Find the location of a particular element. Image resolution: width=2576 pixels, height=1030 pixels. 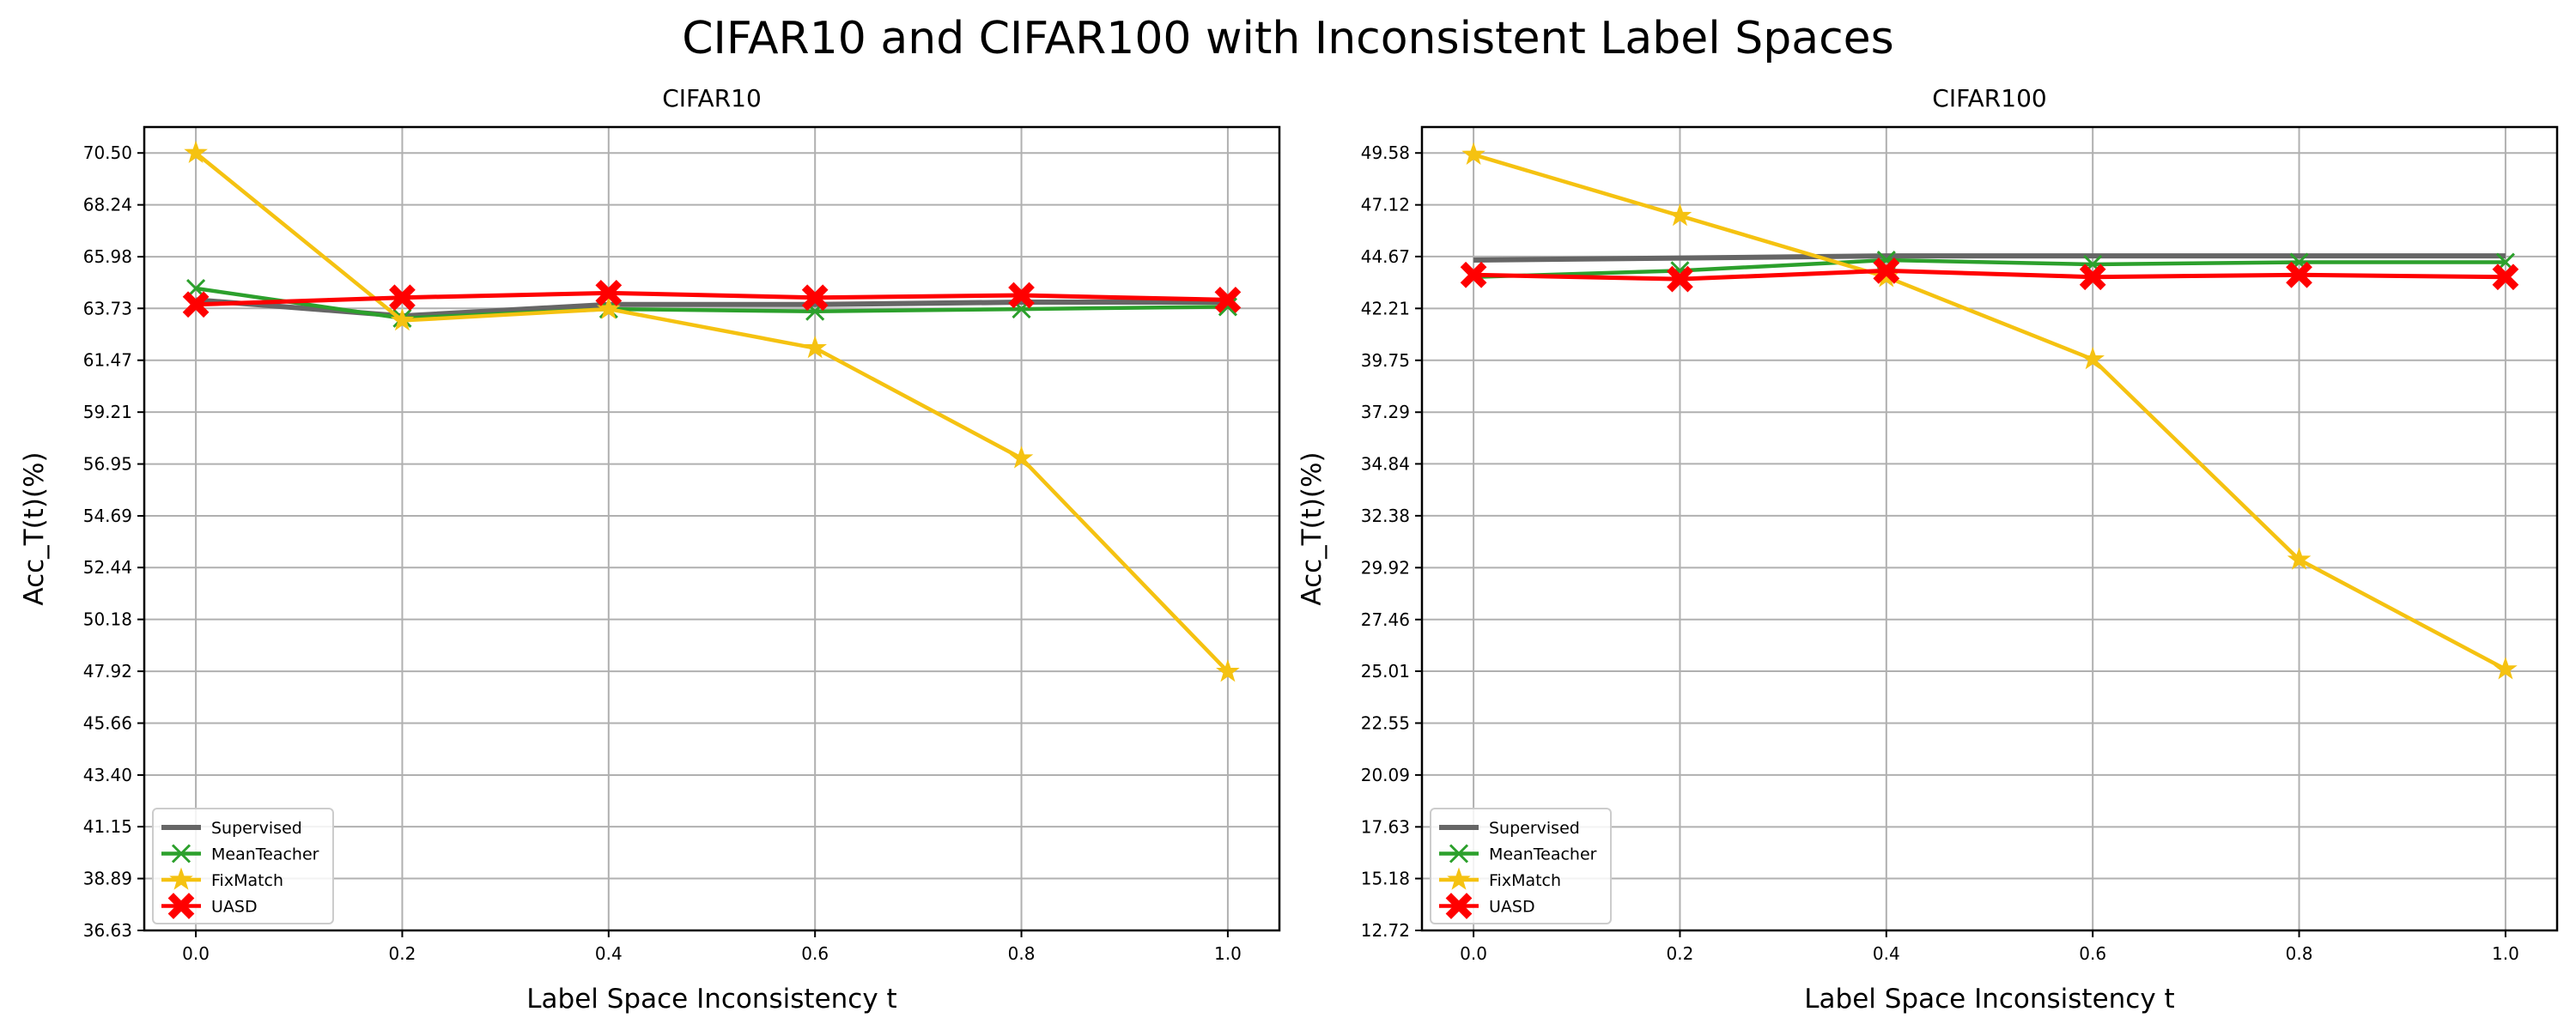

y-tick-label: 27.46 is located at coordinates (1385, 619).